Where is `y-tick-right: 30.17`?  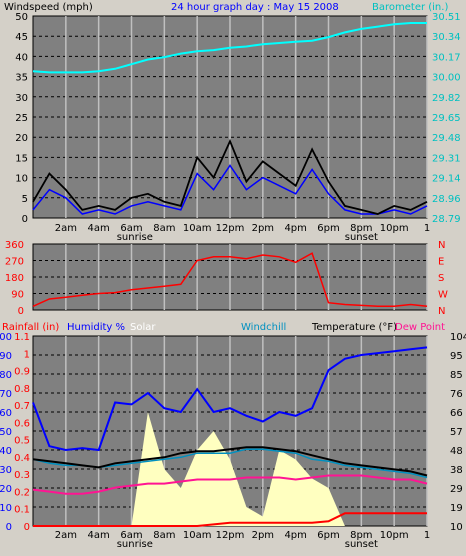 y-tick-right: 30.17 is located at coordinates (446, 57).